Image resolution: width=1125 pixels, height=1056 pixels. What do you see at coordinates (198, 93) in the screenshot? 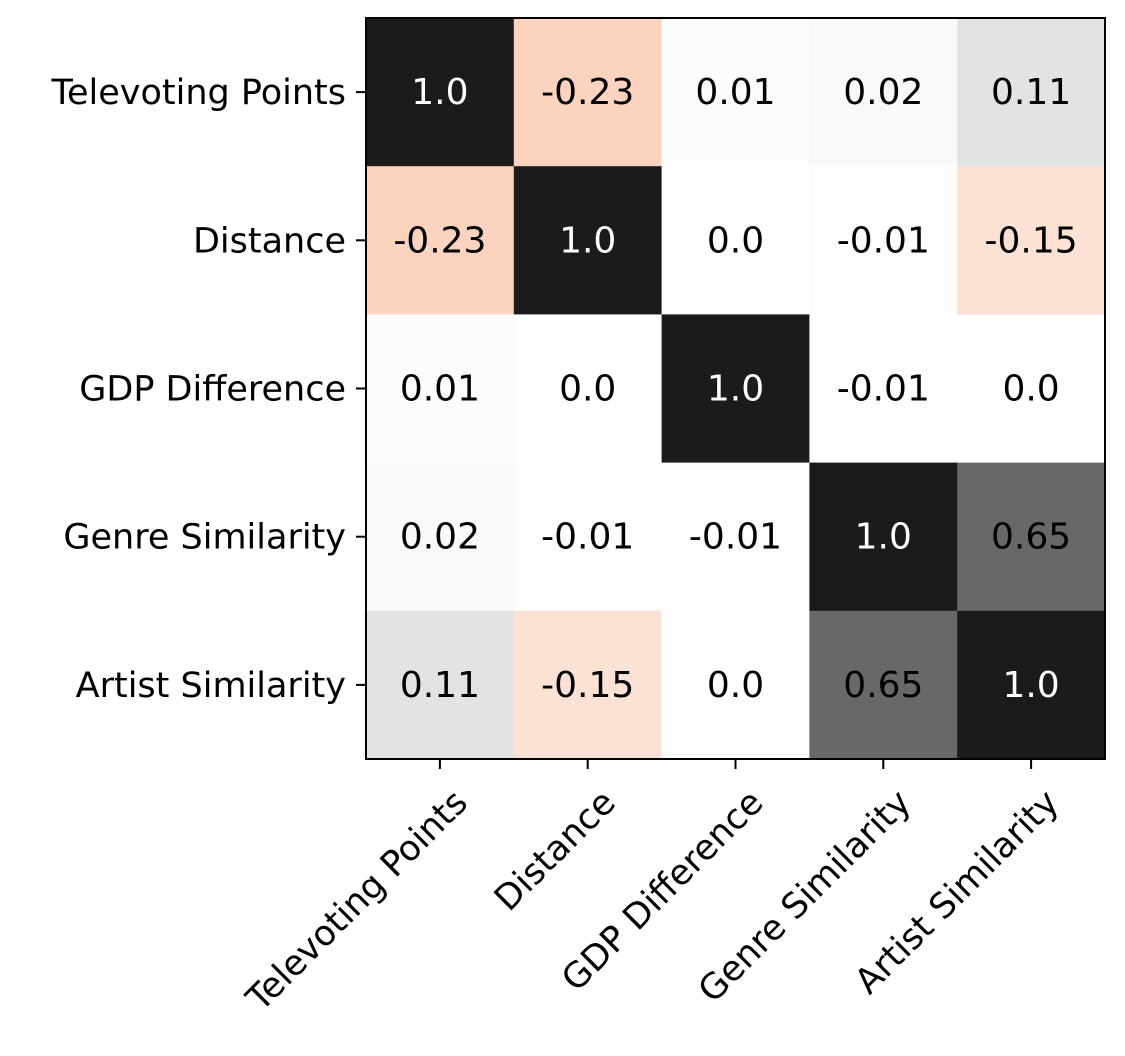
I see `y-tick-label: Televoting Points` at bounding box center [198, 93].